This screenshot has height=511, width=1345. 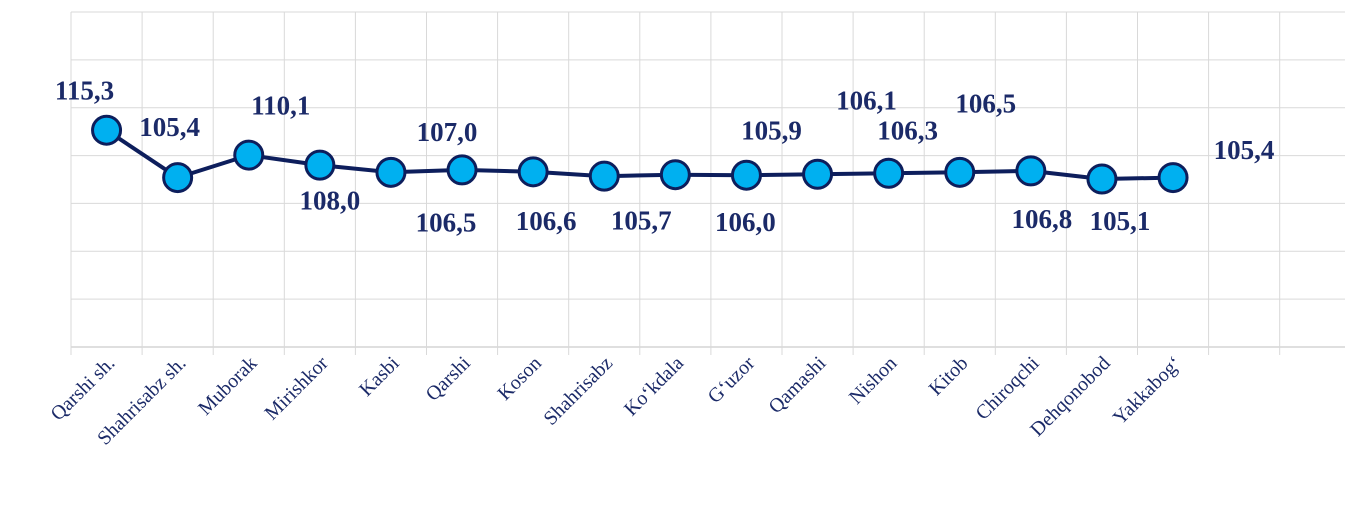 I want to click on x-tick-label: Kitob, so click(x=949, y=376).